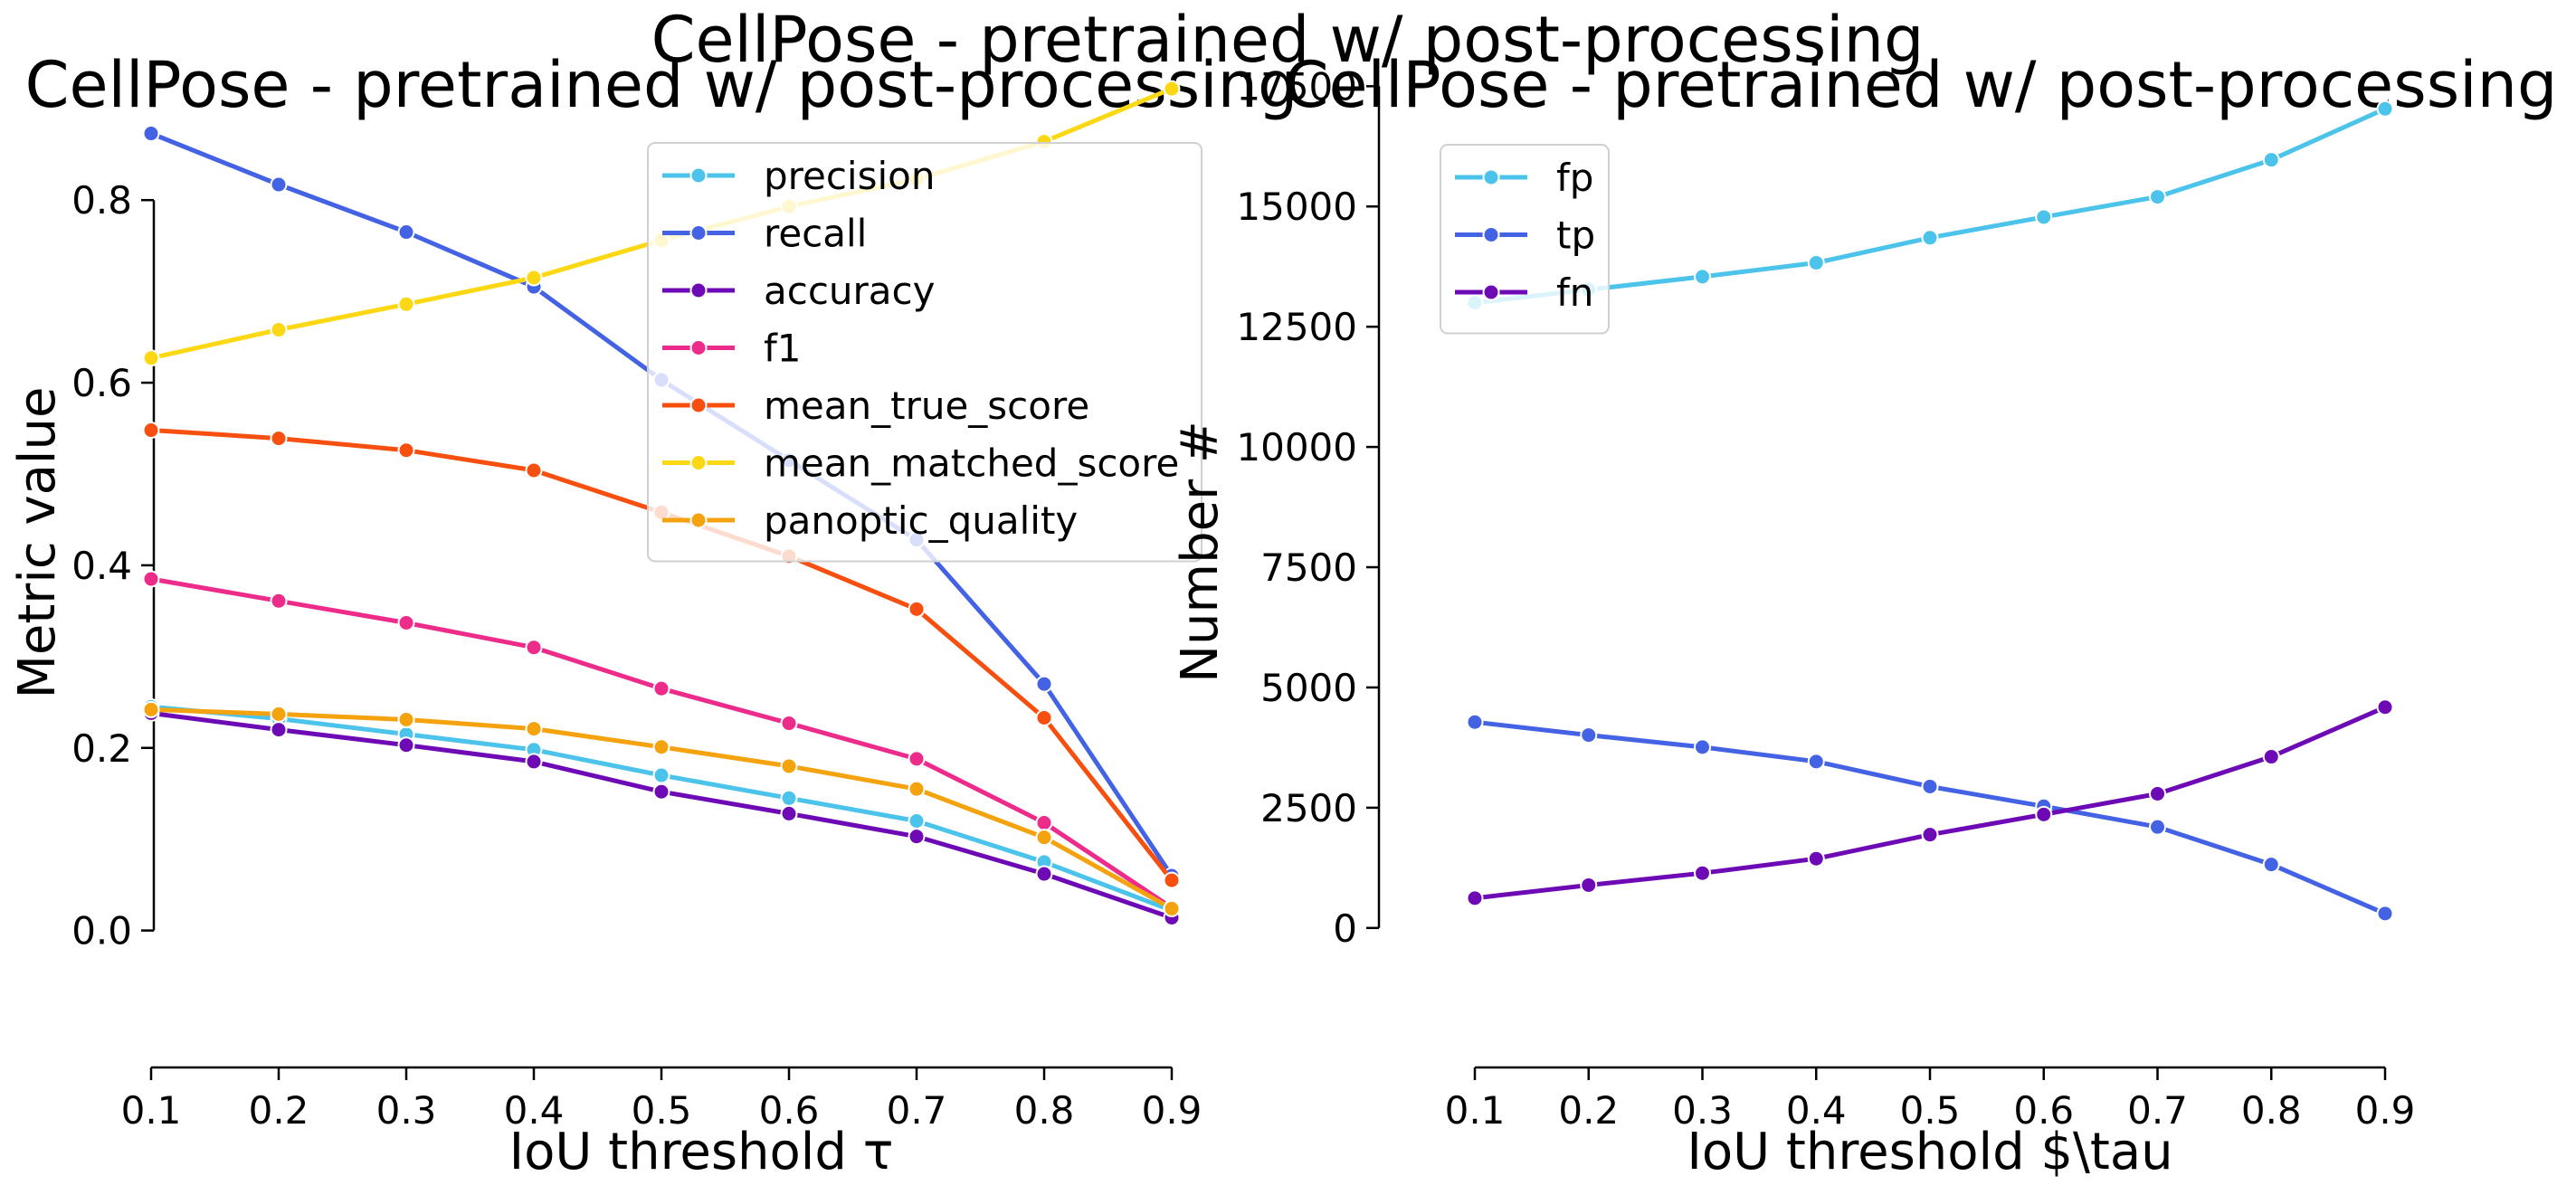  What do you see at coordinates (789, 1110) in the screenshot?
I see `left-x-tick-label: 0.6` at bounding box center [789, 1110].